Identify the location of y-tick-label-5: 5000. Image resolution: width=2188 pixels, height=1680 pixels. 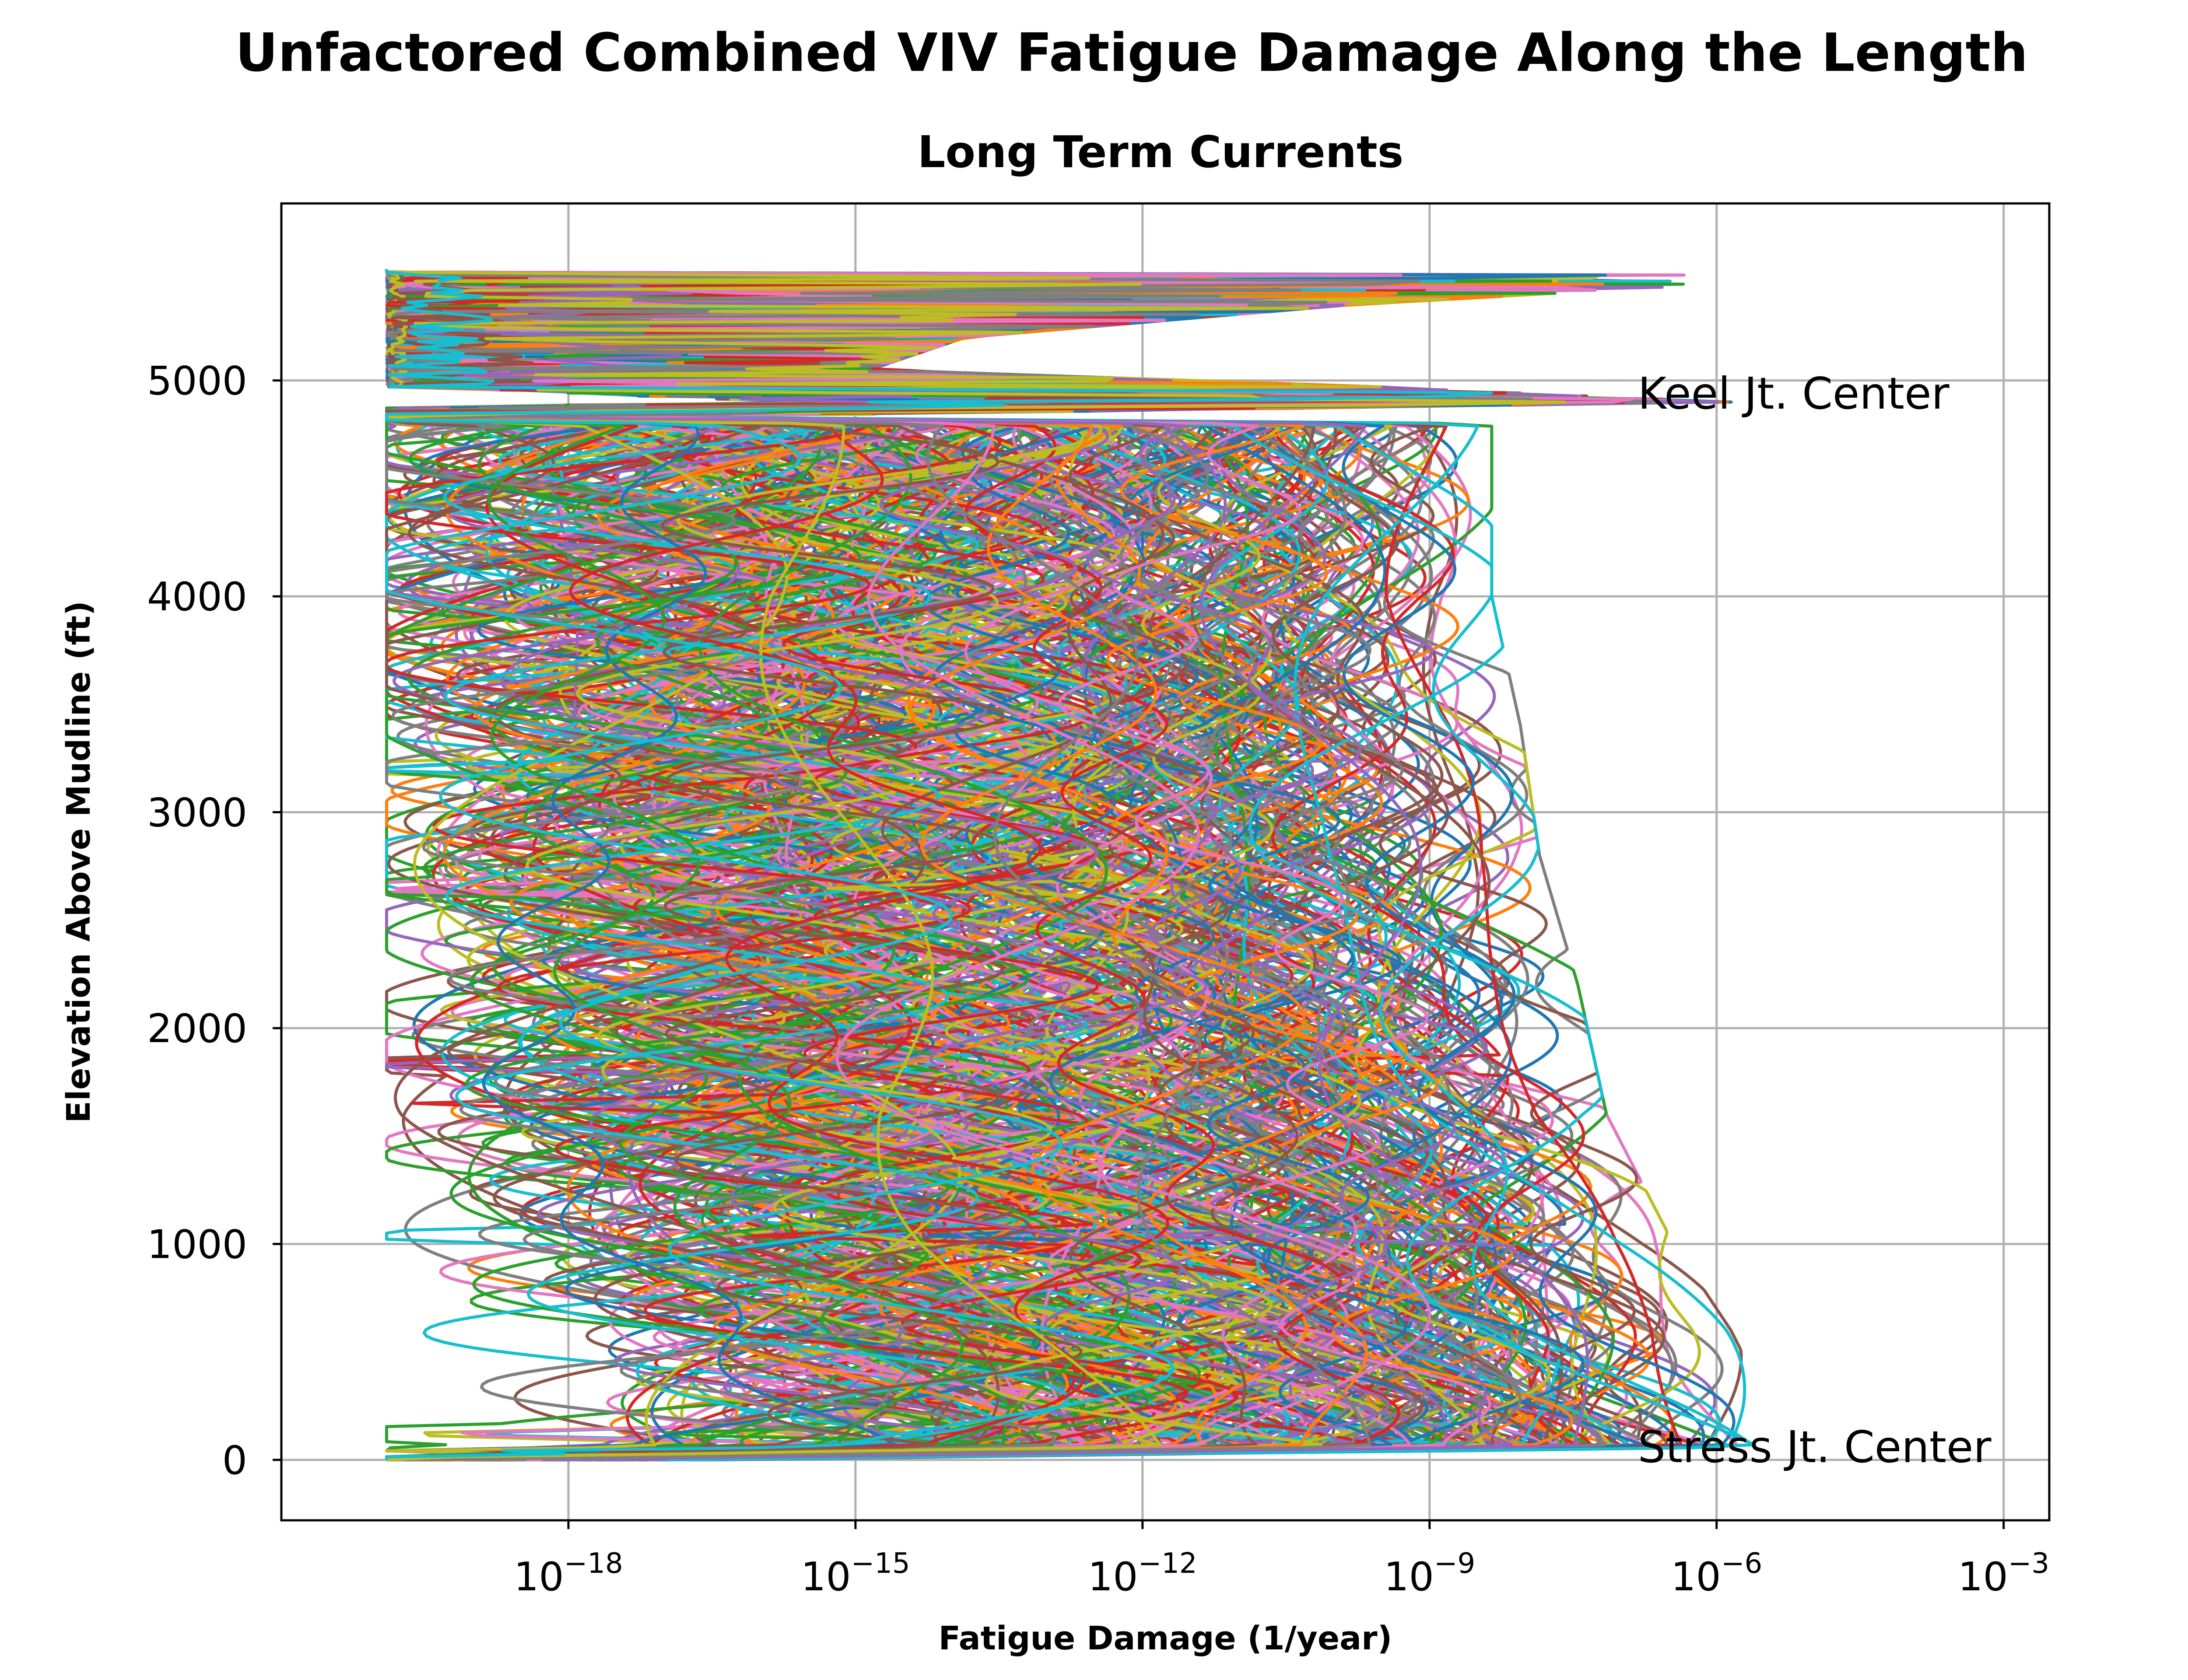
(197, 381).